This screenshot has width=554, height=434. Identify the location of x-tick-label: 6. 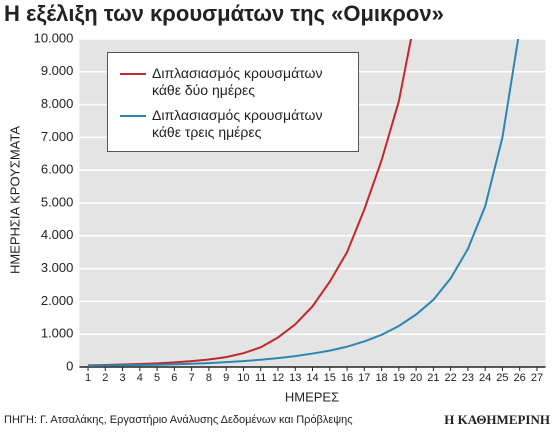
(174, 378).